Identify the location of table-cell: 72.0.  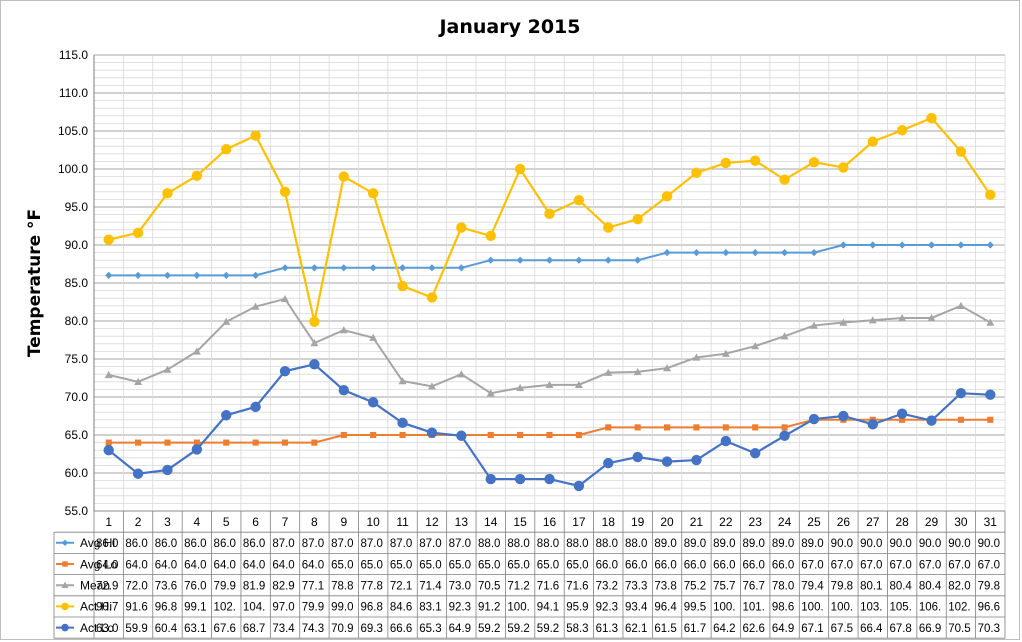
(136, 587).